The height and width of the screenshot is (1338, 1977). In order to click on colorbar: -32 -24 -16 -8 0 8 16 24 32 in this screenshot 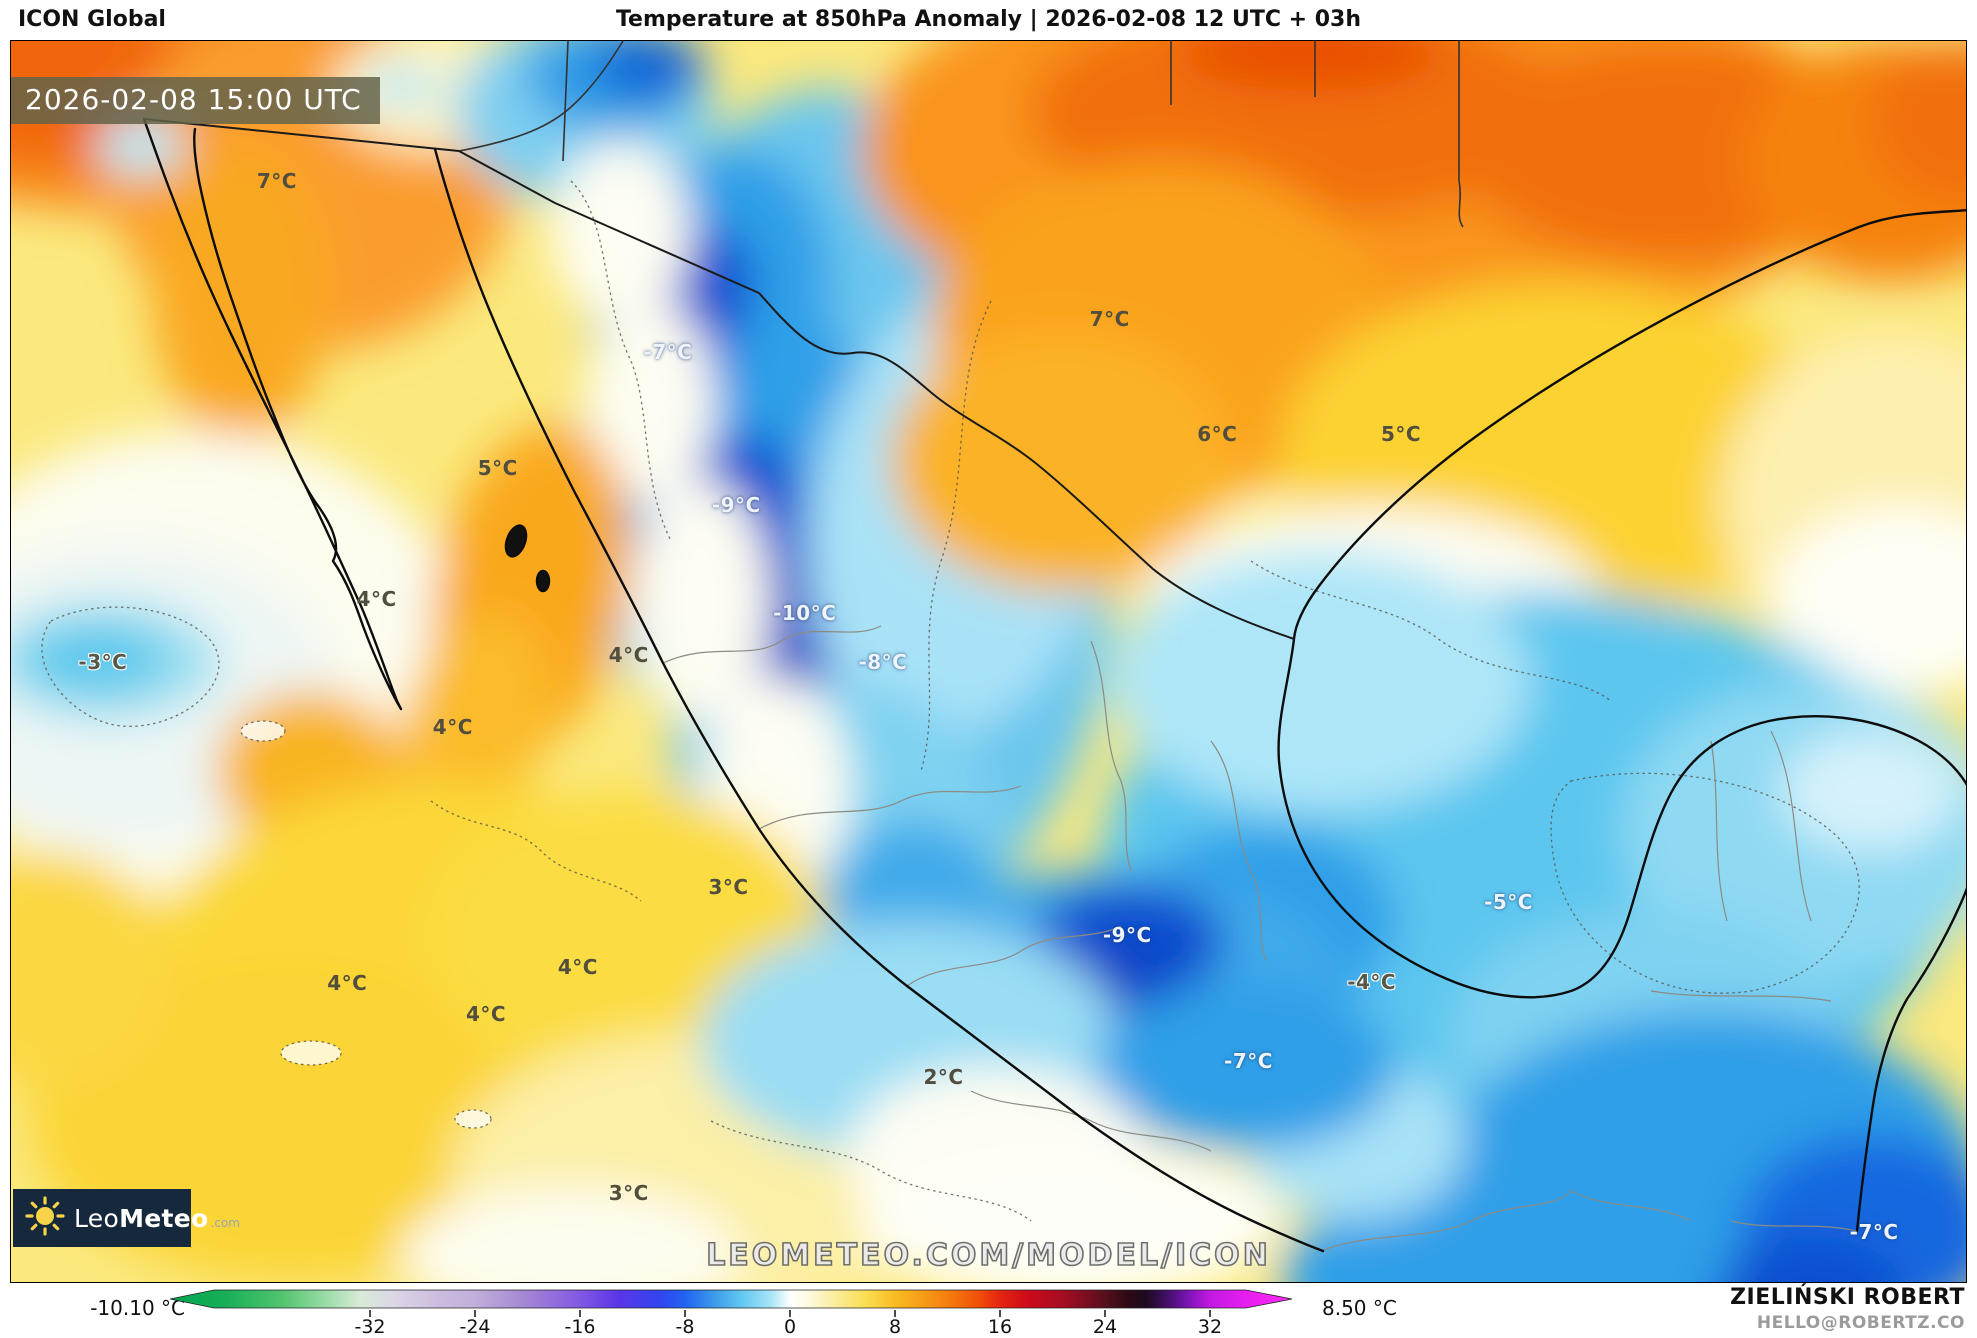, I will do `click(731, 1313)`.